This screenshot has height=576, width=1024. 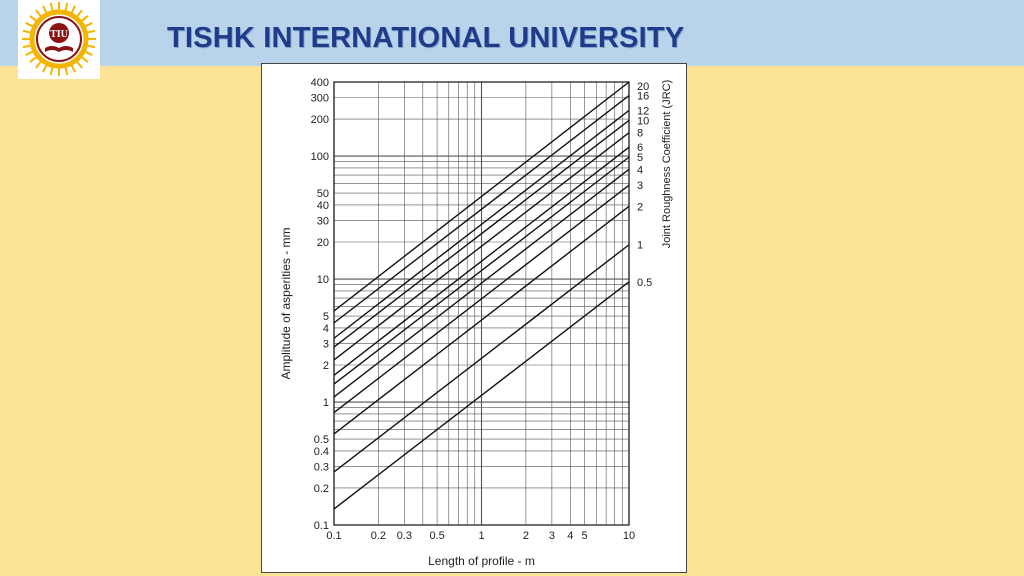 I want to click on x-tick-label: 0.2, so click(x=378, y=536).